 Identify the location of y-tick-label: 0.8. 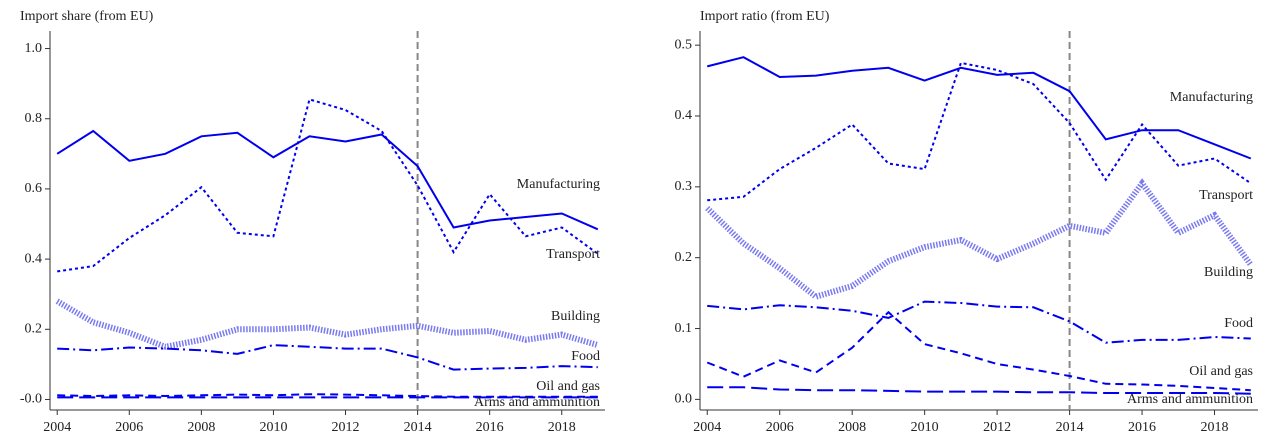
(34, 118).